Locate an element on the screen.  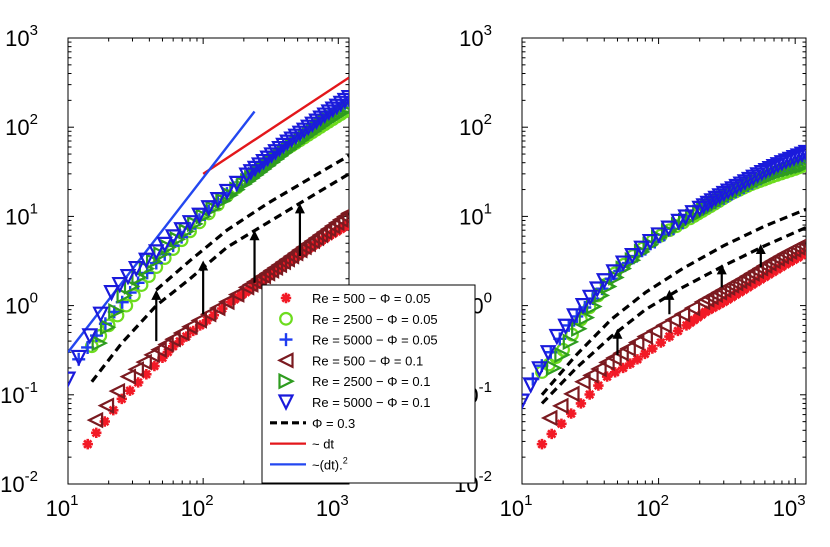
reference-line is located at coordinates (275, 125).